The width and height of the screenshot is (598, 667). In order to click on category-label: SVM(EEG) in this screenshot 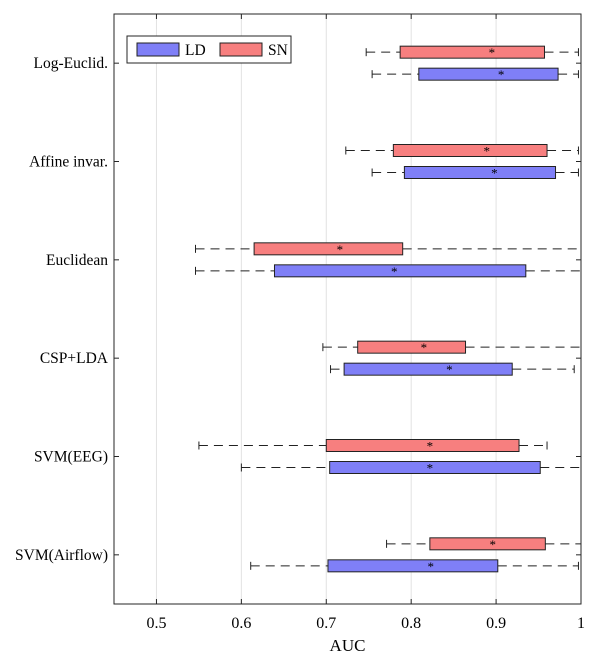, I will do `click(71, 457)`.